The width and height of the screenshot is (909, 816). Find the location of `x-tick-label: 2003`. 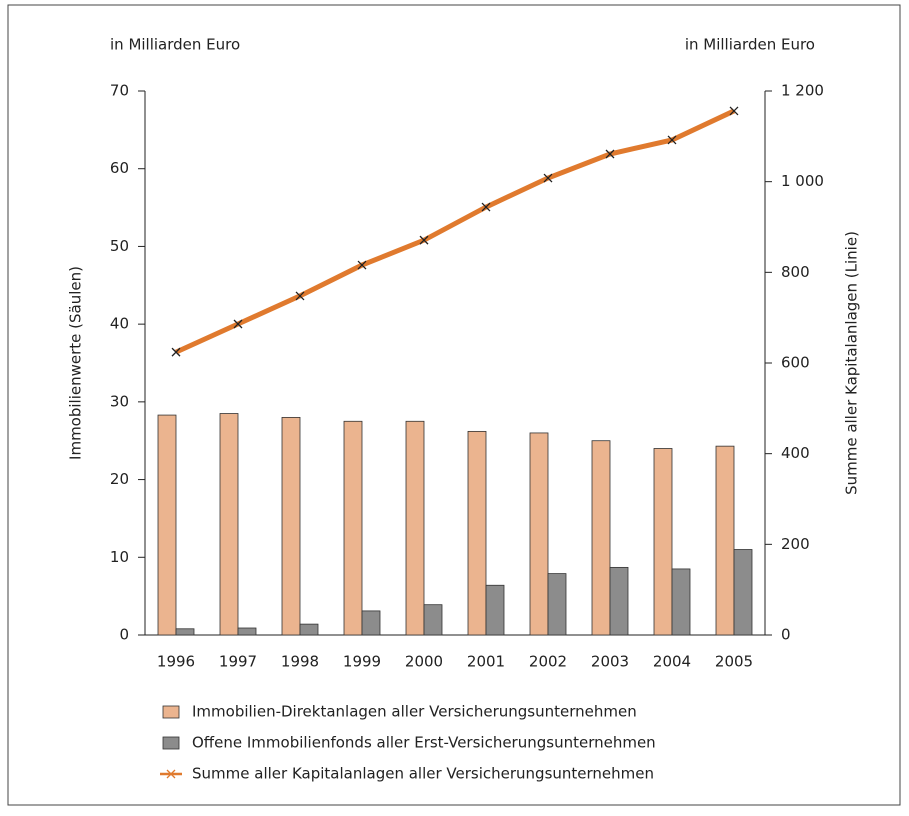

x-tick-label: 2003 is located at coordinates (610, 662).